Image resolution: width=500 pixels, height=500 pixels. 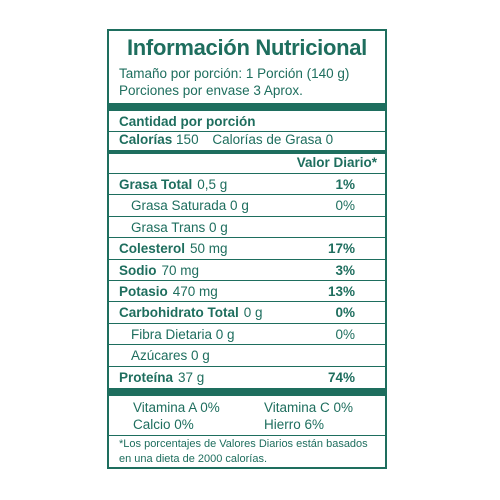 I want to click on nutrient-name: Carbohidrato Total 0 g, so click(x=191, y=312).